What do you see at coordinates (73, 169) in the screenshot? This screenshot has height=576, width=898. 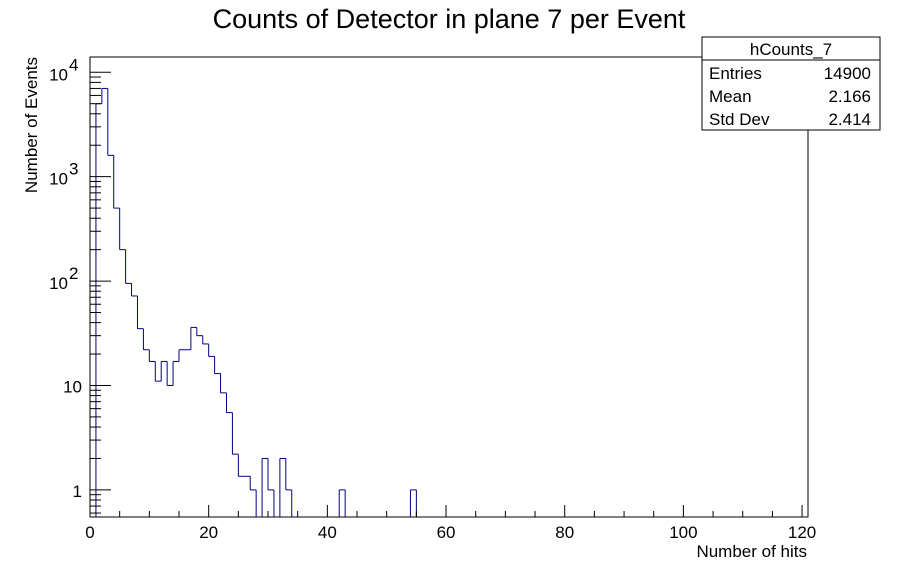 I see `y-tick-exponent: 3` at bounding box center [73, 169].